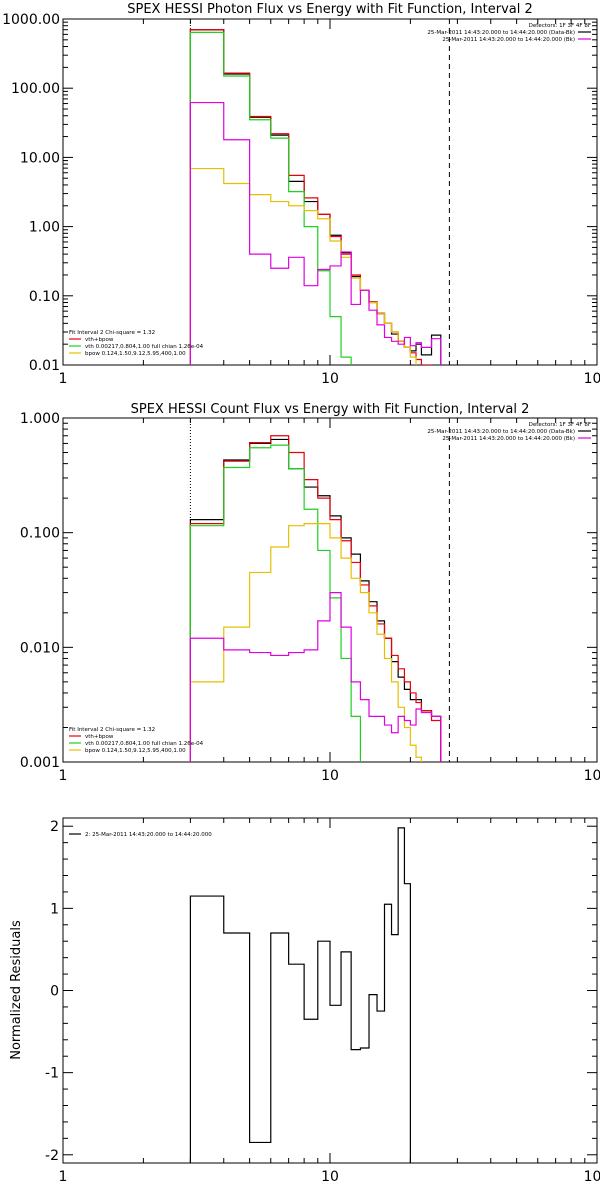 The height and width of the screenshot is (1200, 600). What do you see at coordinates (40, 419) in the screenshot?
I see `y-tick-label: 1.000` at bounding box center [40, 419].